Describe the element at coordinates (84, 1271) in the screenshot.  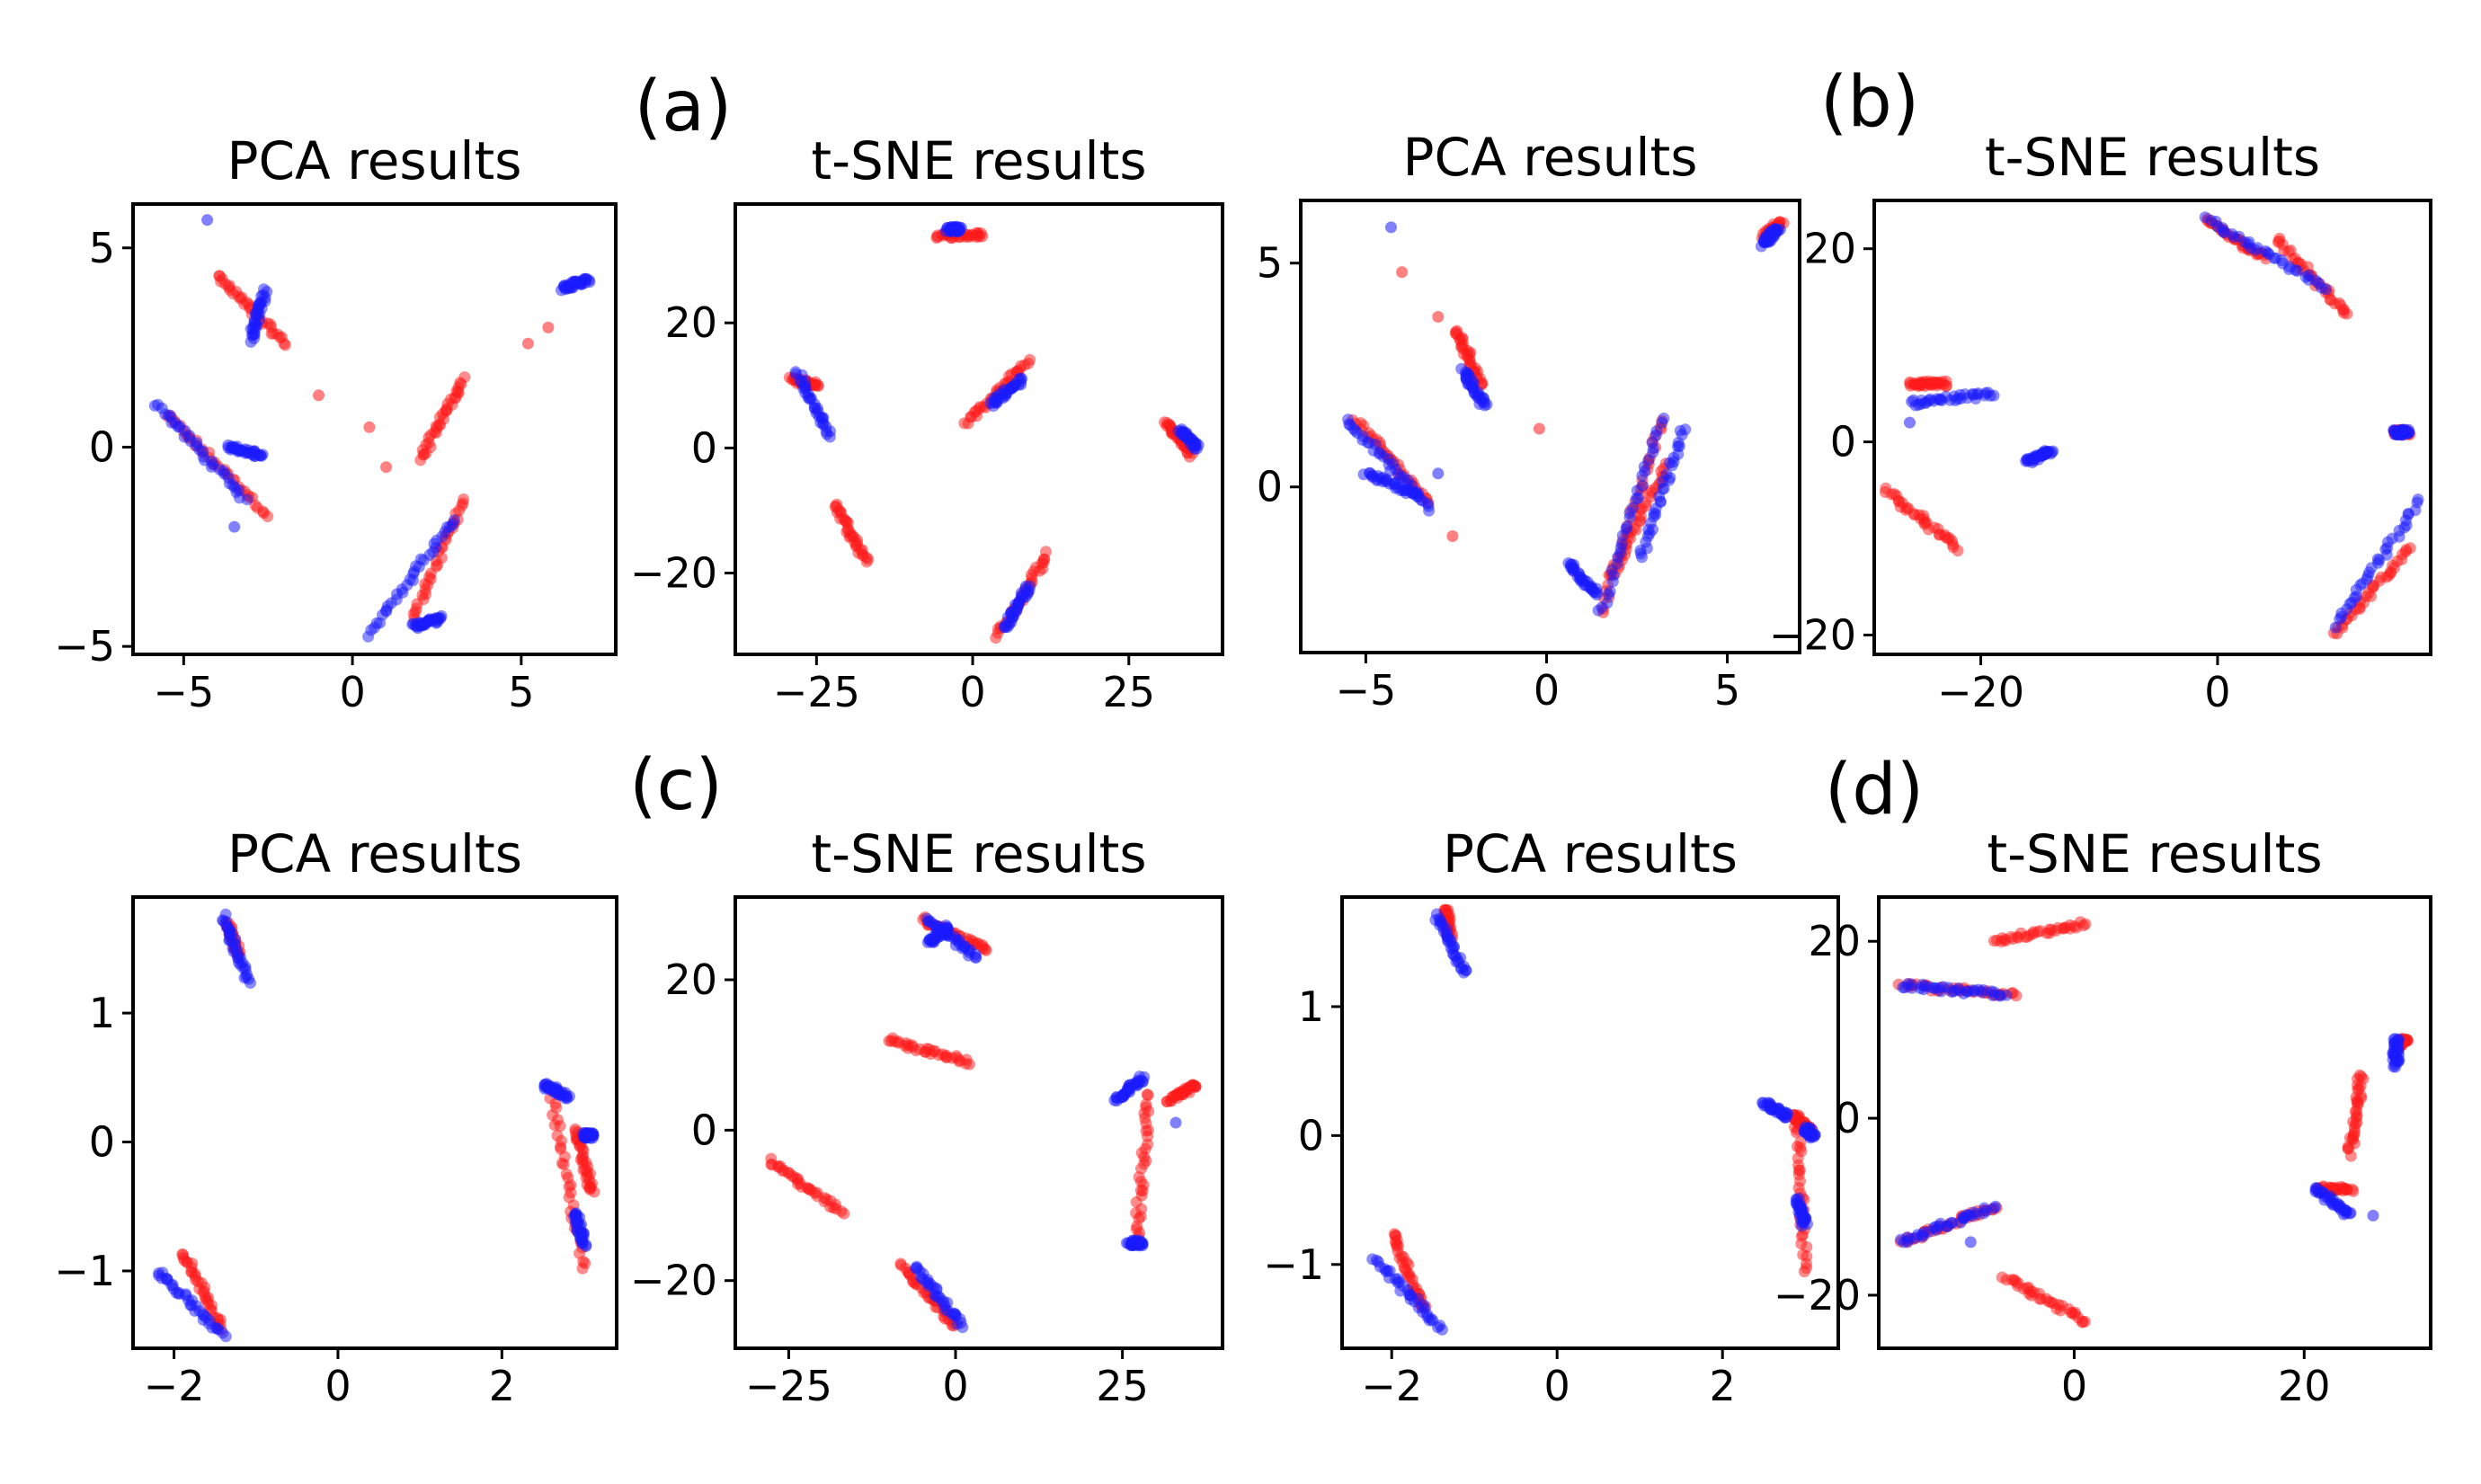
I see `y-tick-label: −1` at that location.